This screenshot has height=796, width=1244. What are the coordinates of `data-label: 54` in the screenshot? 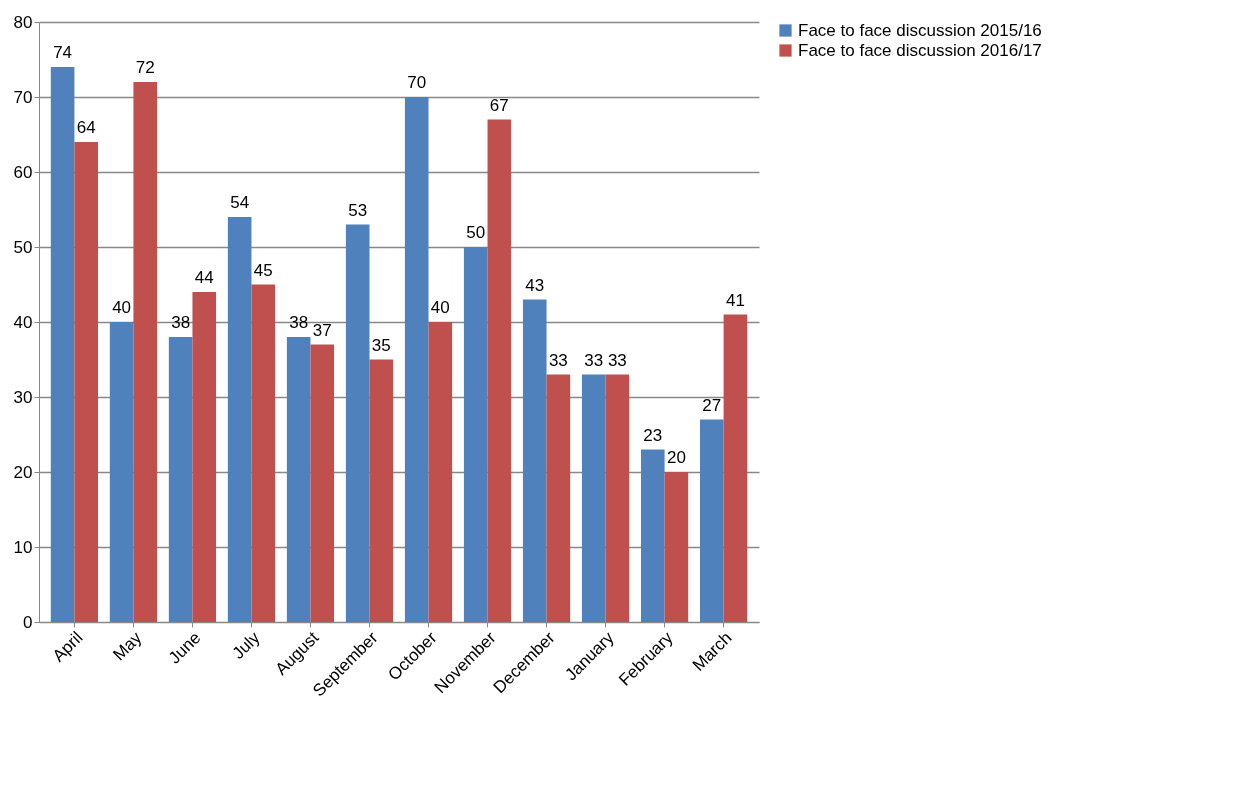 It's located at (240, 202).